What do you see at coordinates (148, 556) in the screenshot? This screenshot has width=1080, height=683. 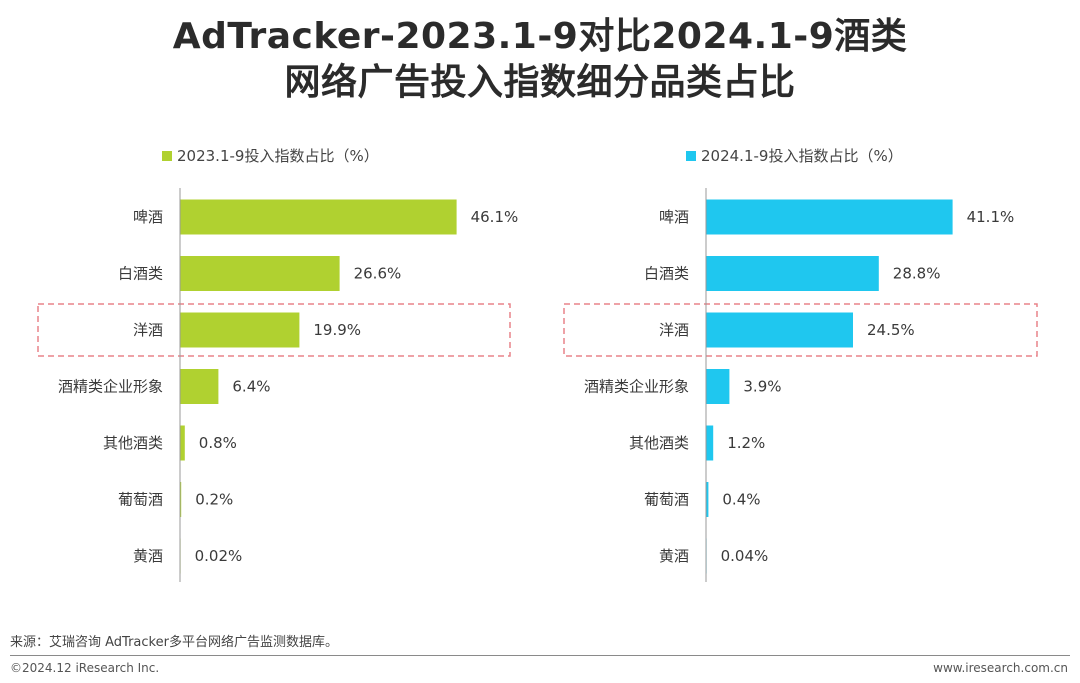 I see `left-category-label-6: 黄酒` at bounding box center [148, 556].